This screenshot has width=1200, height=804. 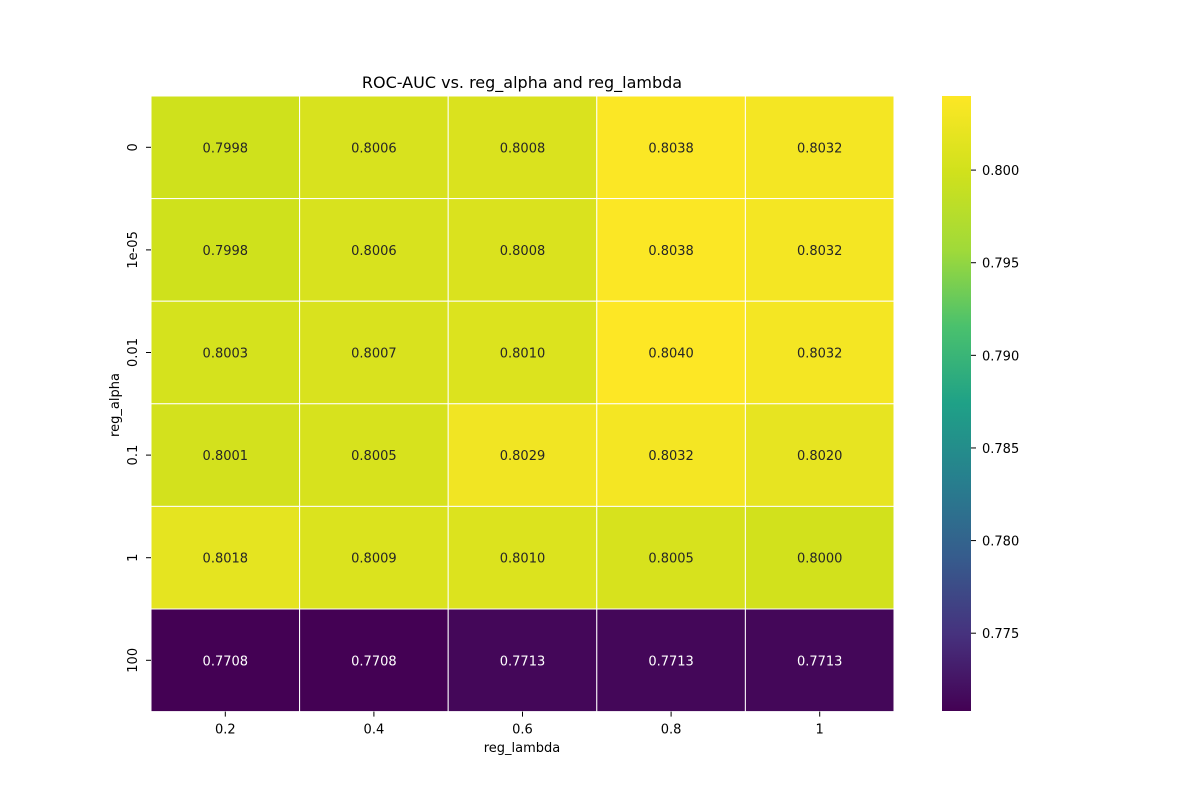 I want to click on colorbar-tick-label: 0.790, so click(x=1000, y=356).